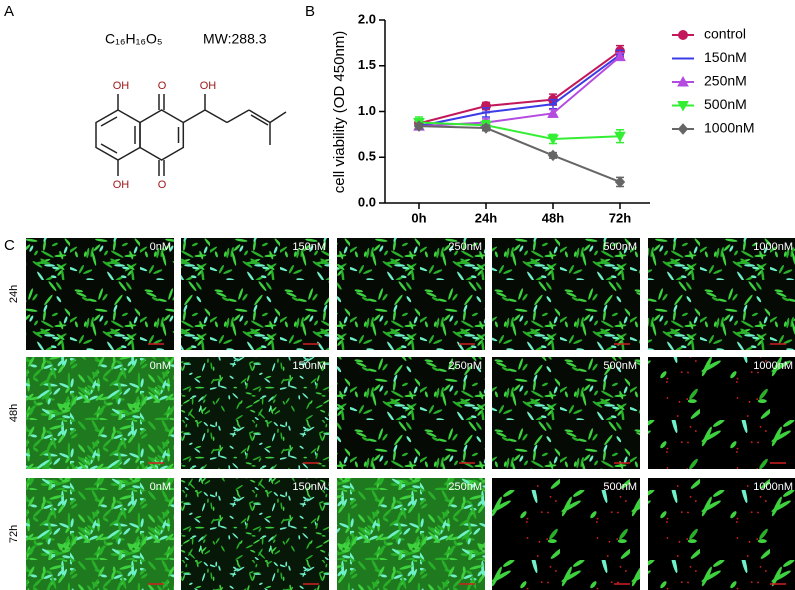 This screenshot has height=590, width=795. Describe the element at coordinates (9, 11) in the screenshot. I see `panel-label: A` at that location.